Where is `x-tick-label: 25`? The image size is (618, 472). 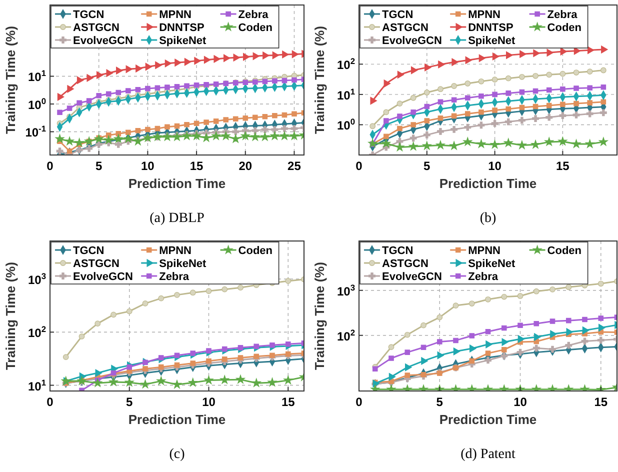
x-tick-label: 25 is located at coordinates (295, 166).